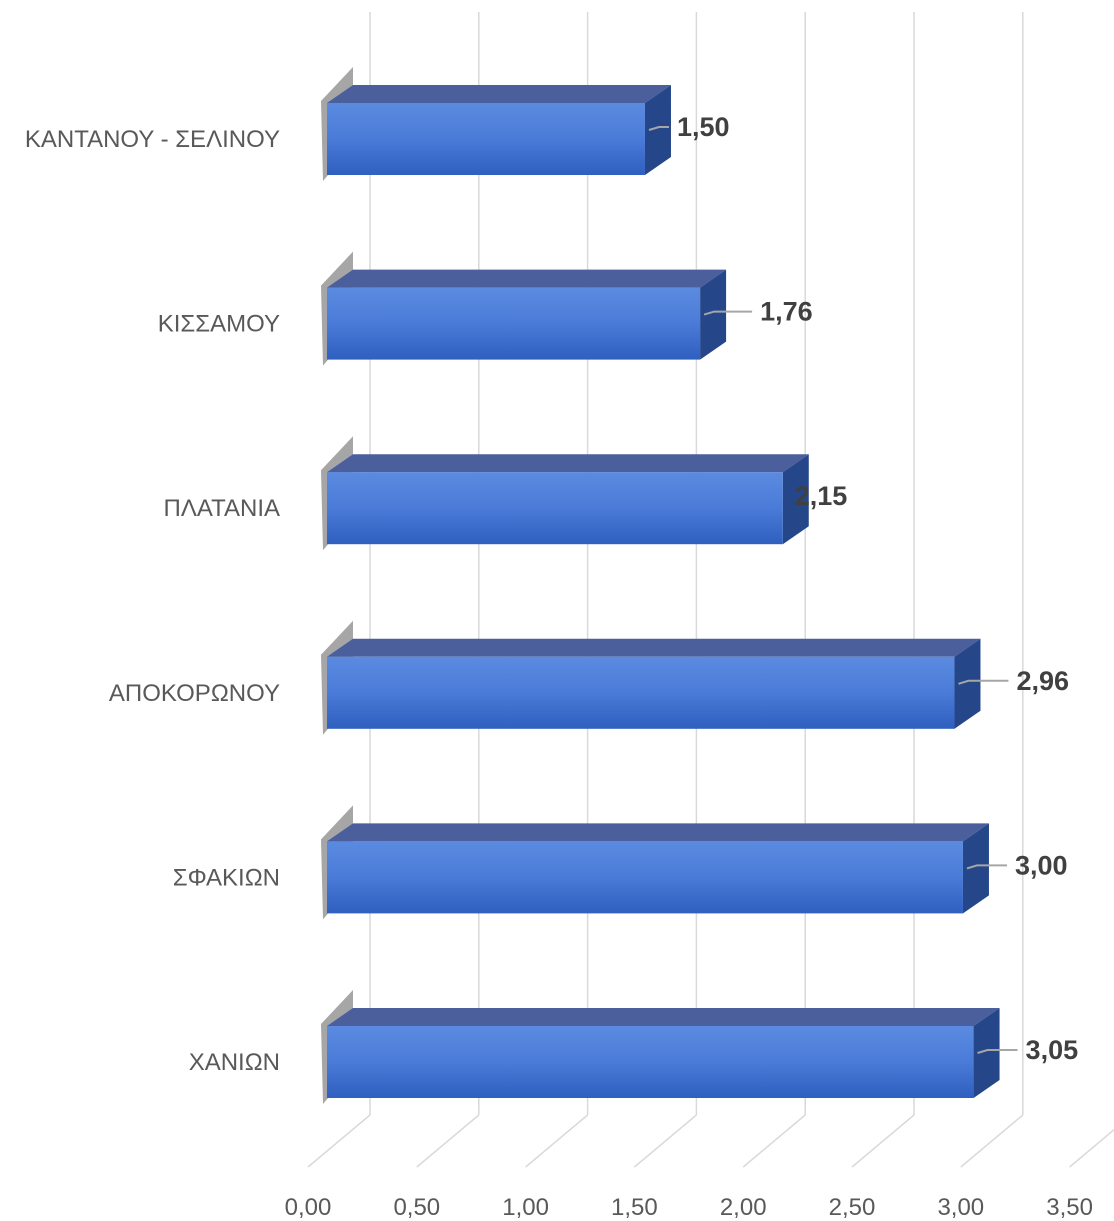 The width and height of the screenshot is (1114, 1221). What do you see at coordinates (1052, 1050) in the screenshot?
I see `data-label: 3,05` at bounding box center [1052, 1050].